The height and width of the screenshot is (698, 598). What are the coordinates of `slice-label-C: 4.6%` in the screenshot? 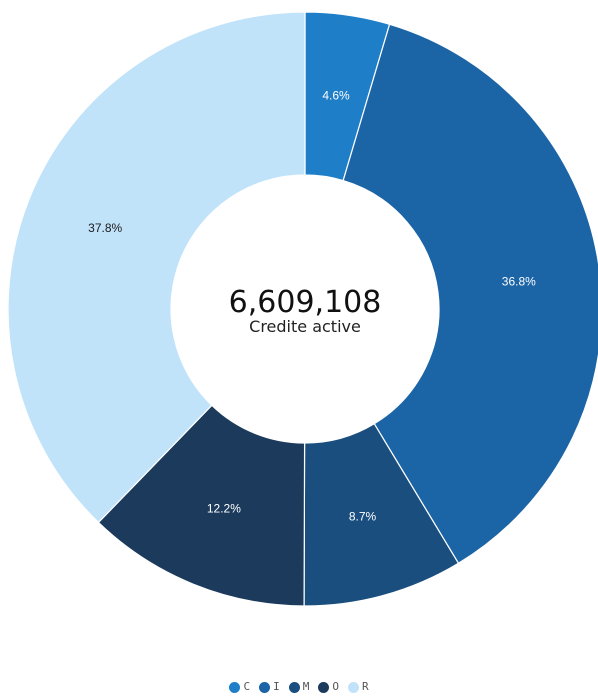 It's located at (336, 96).